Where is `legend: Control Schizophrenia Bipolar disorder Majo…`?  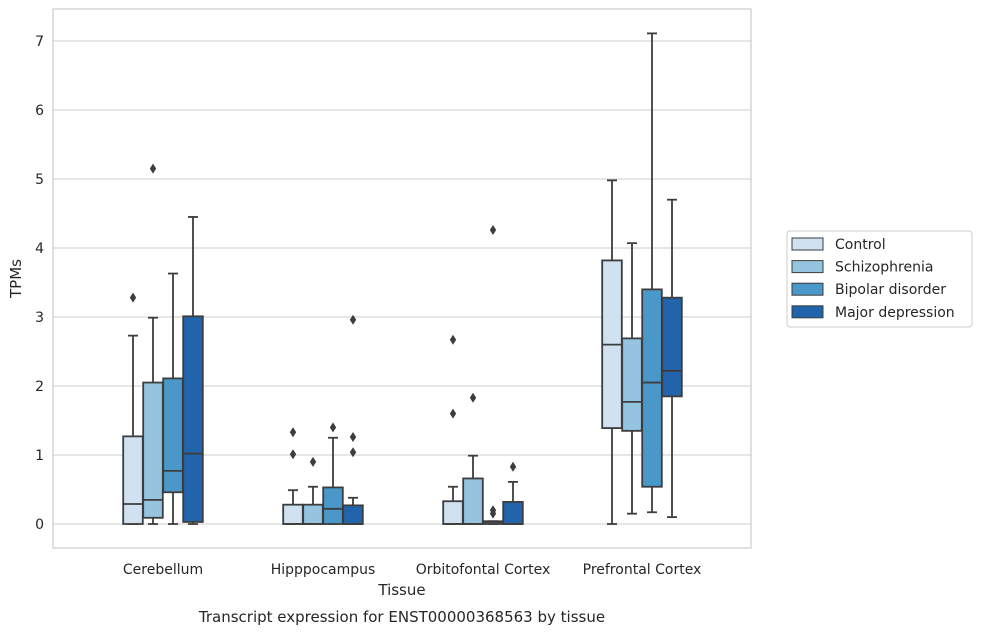
legend: Control Schizophrenia Bipolar disorder Majo… is located at coordinates (879, 279).